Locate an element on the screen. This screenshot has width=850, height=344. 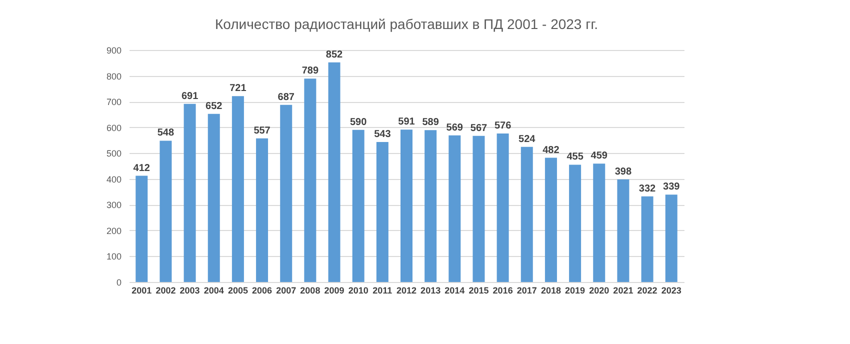
x-tick-label: 2011 is located at coordinates (382, 291).